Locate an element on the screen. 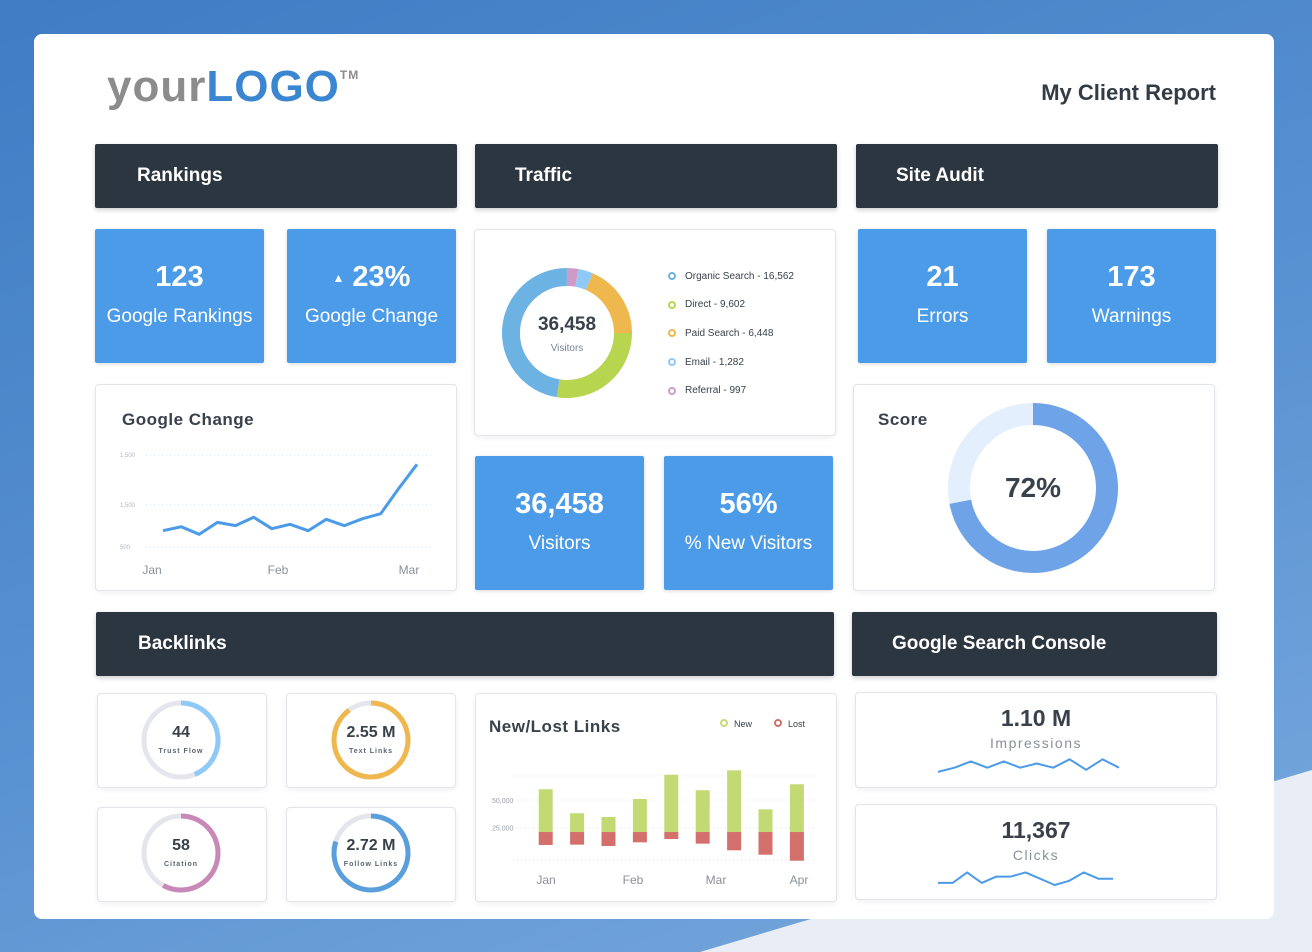 The image size is (1312, 952). new-lost-links-card: New/Lost Links New Lost is located at coordinates (656, 797).